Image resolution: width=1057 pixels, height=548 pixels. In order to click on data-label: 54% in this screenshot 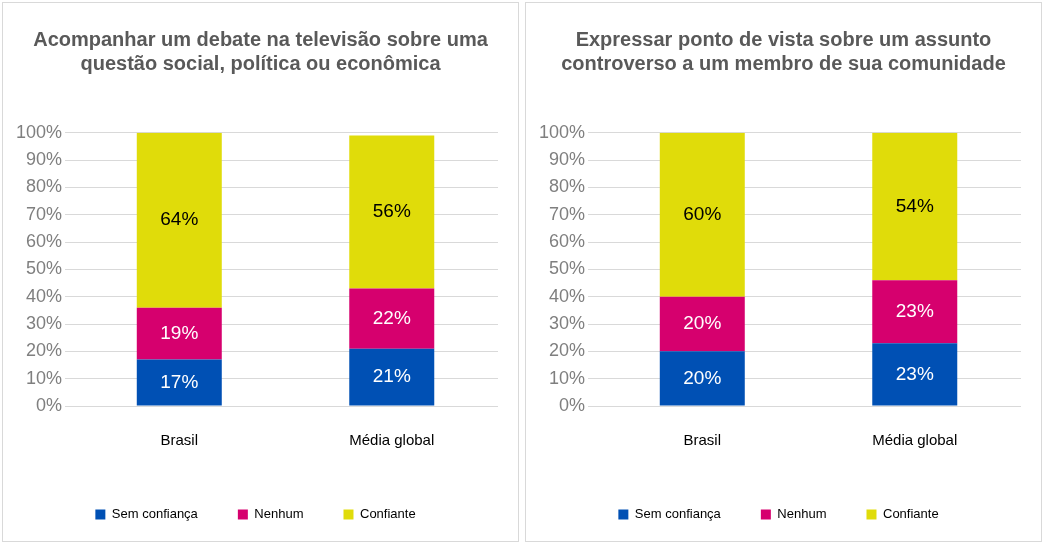, I will do `click(914, 205)`.